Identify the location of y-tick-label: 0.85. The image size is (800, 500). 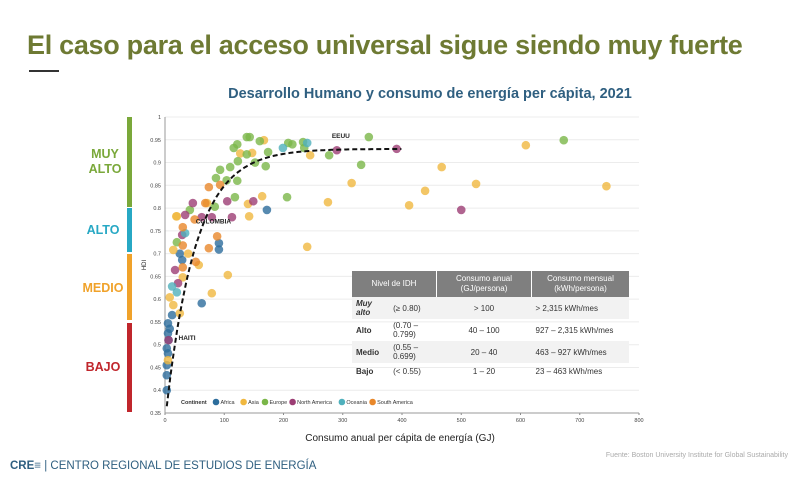
(155, 186).